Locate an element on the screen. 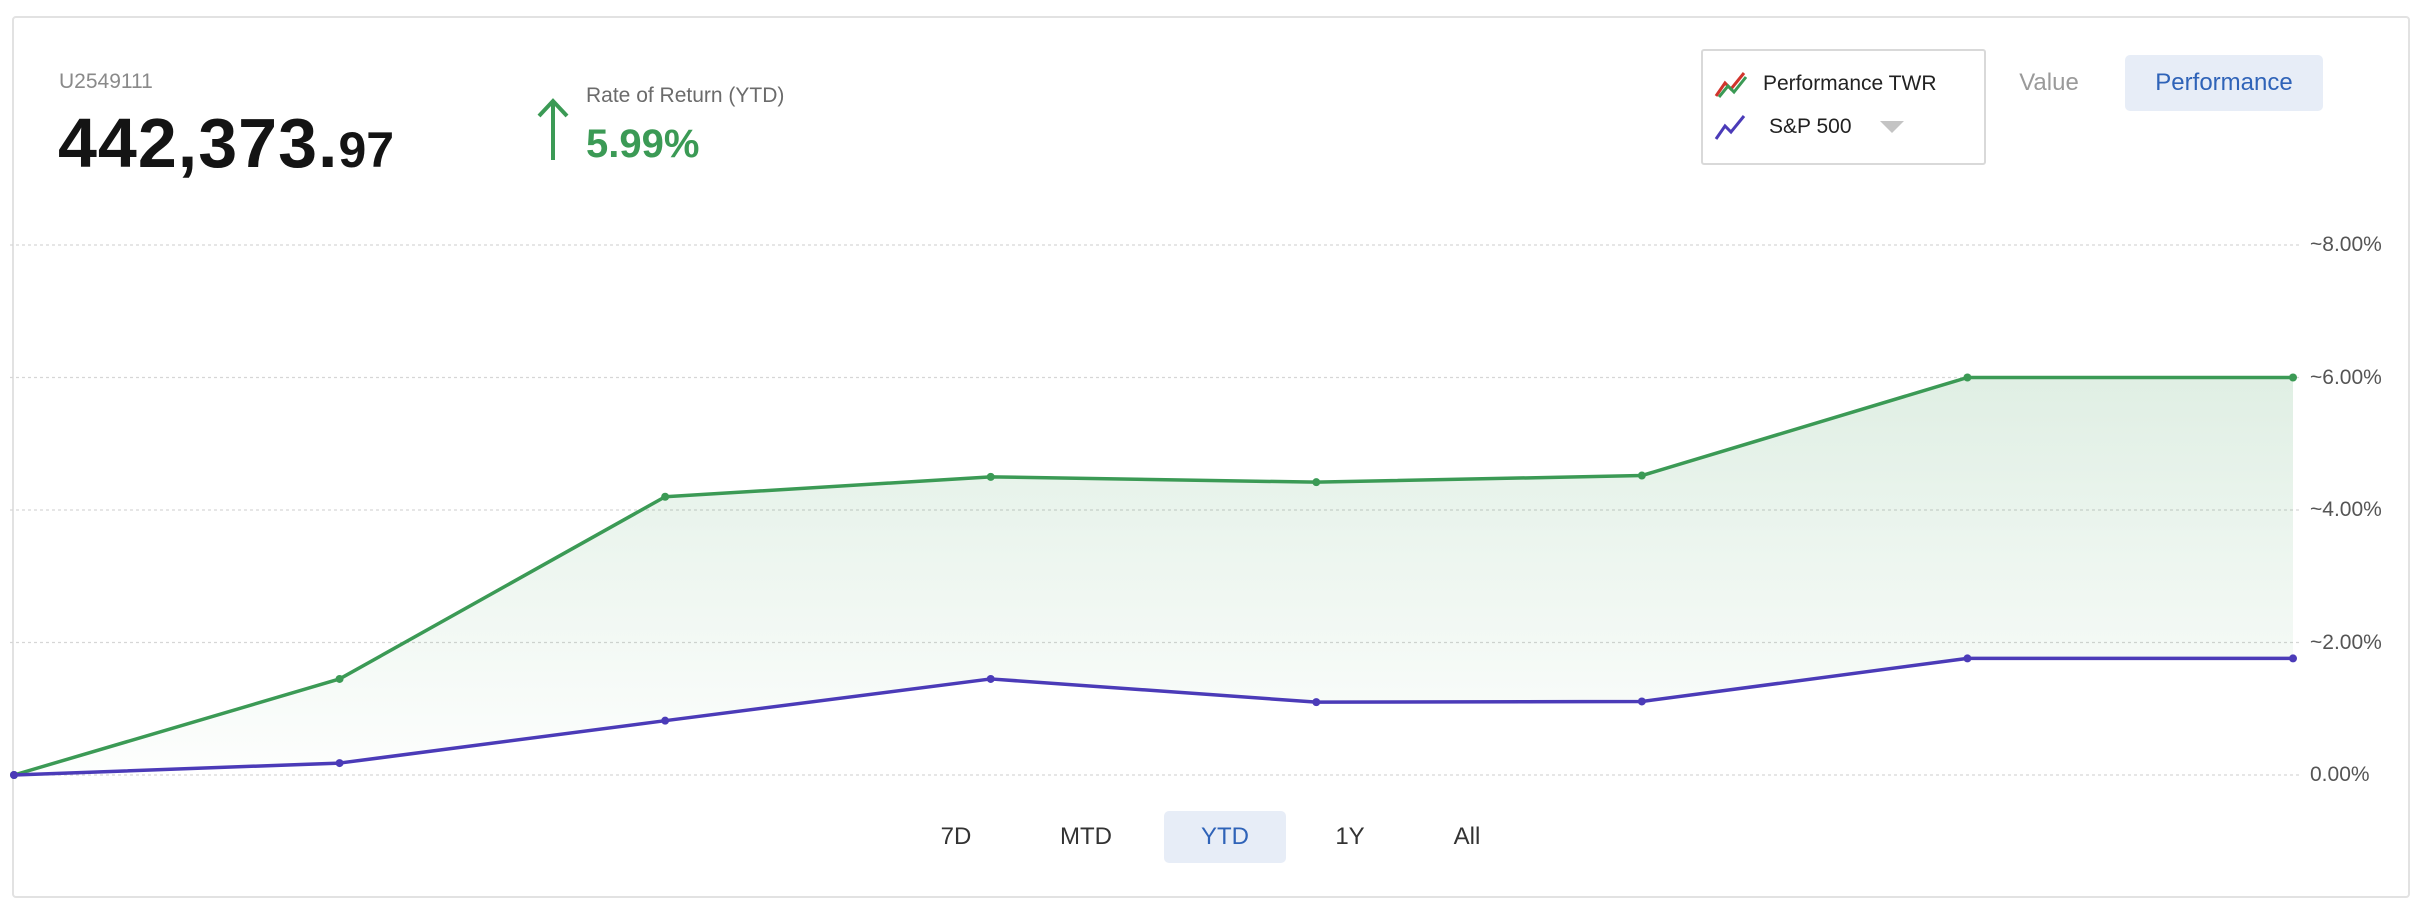 This screenshot has width=2422, height=908. y-tick-label: 0.00% is located at coordinates (2340, 774).